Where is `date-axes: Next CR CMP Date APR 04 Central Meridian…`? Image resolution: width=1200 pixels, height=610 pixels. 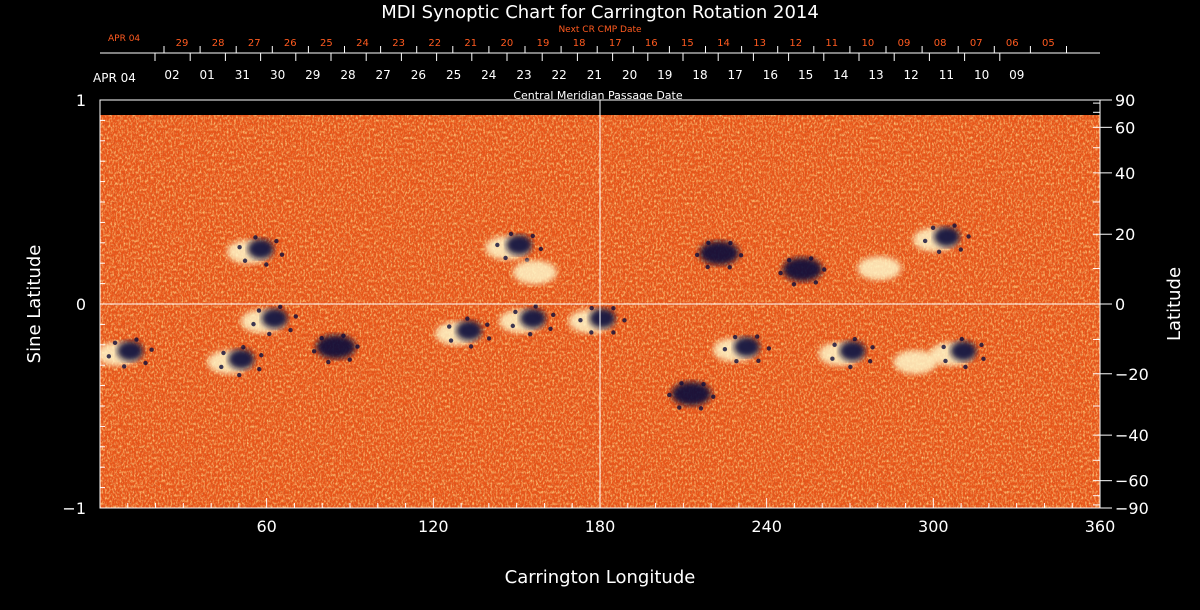 date-axes: Next CR CMP Date APR 04 Central Meridian… is located at coordinates (596, 63).